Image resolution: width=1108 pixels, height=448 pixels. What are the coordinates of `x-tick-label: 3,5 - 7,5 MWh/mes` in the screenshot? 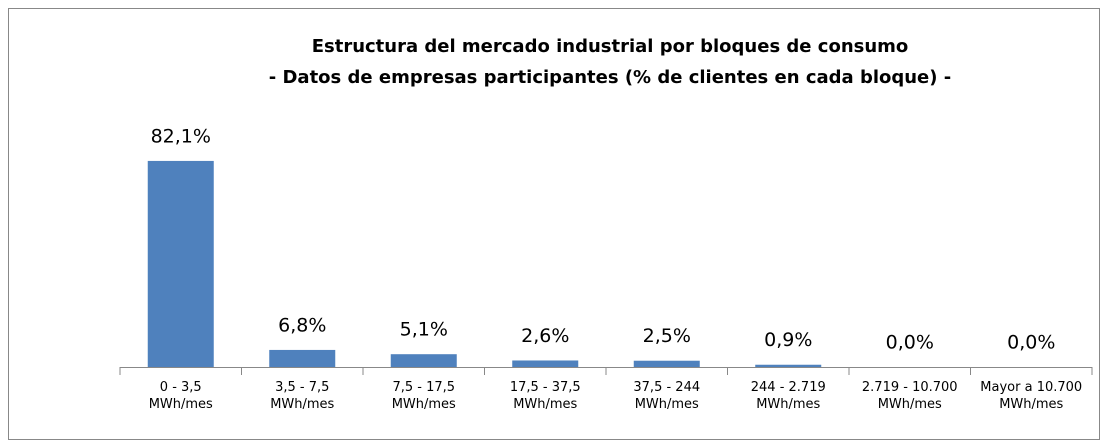 It's located at (302, 396).